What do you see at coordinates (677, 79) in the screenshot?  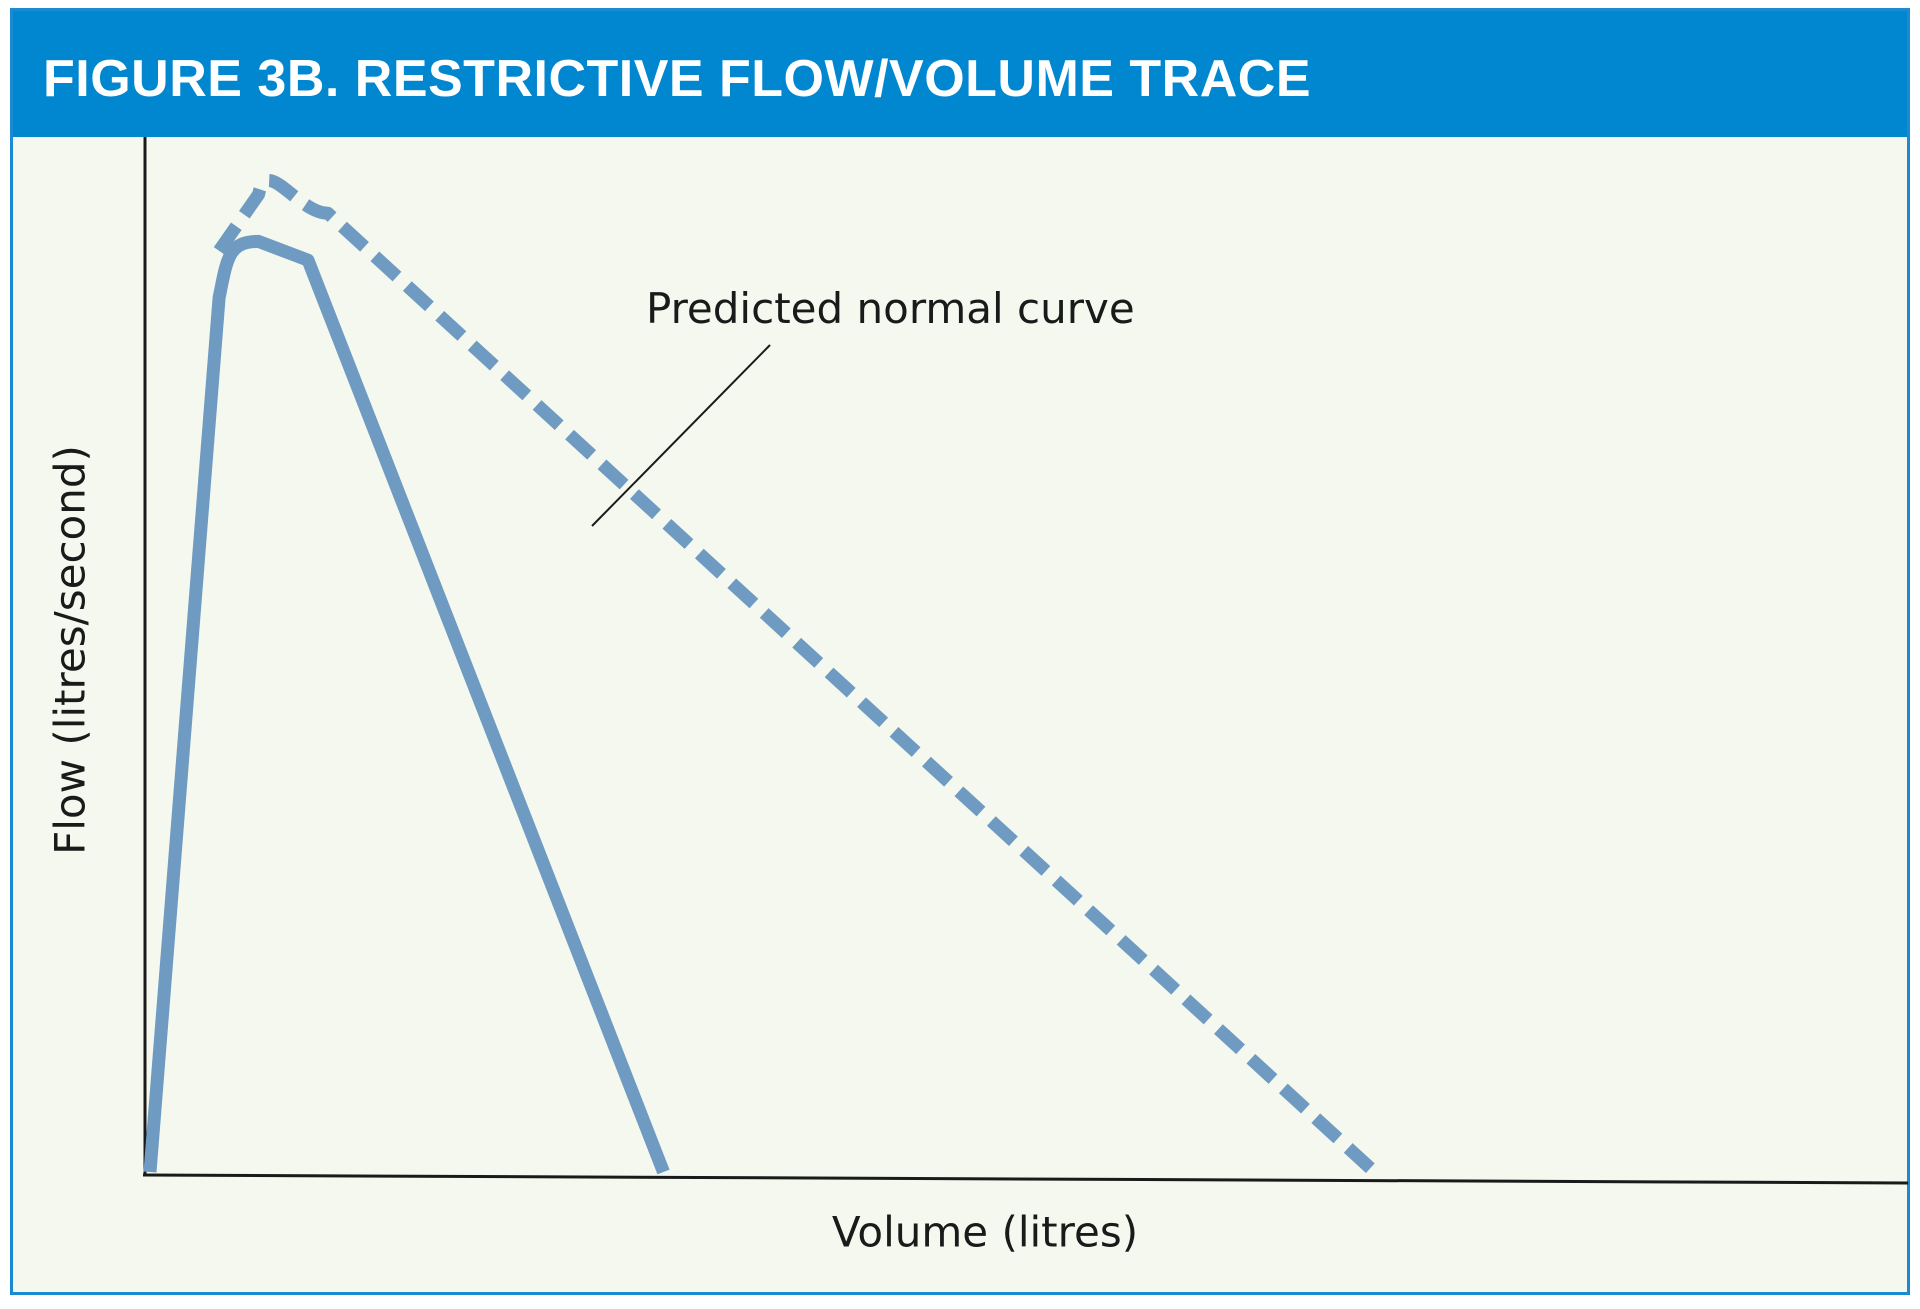 I see `figure-title: FIGURE 3B. RESTRICTIVE FLOW/VOLUME TRACE` at bounding box center [677, 79].